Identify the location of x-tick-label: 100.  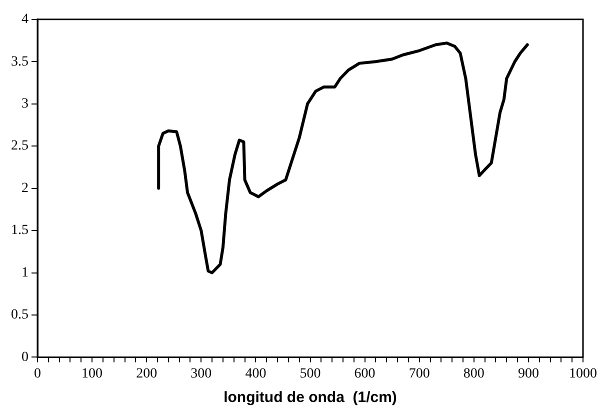
(92, 374).